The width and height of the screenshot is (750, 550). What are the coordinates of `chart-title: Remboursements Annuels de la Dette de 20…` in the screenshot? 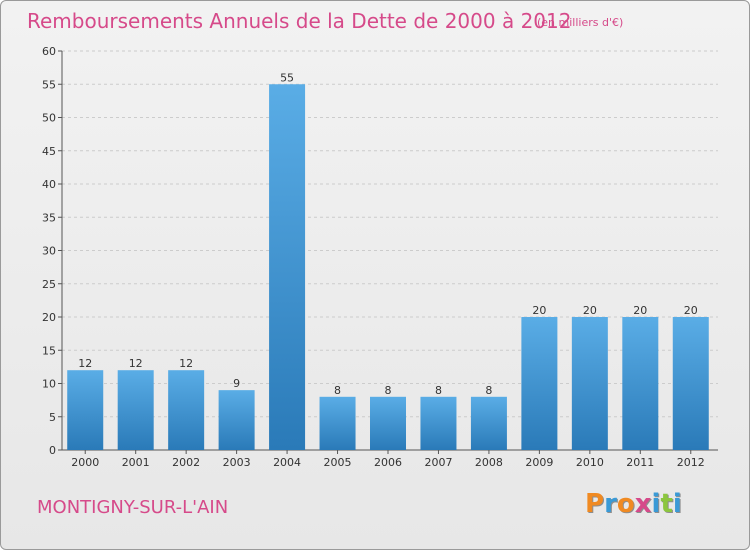 It's located at (299, 21).